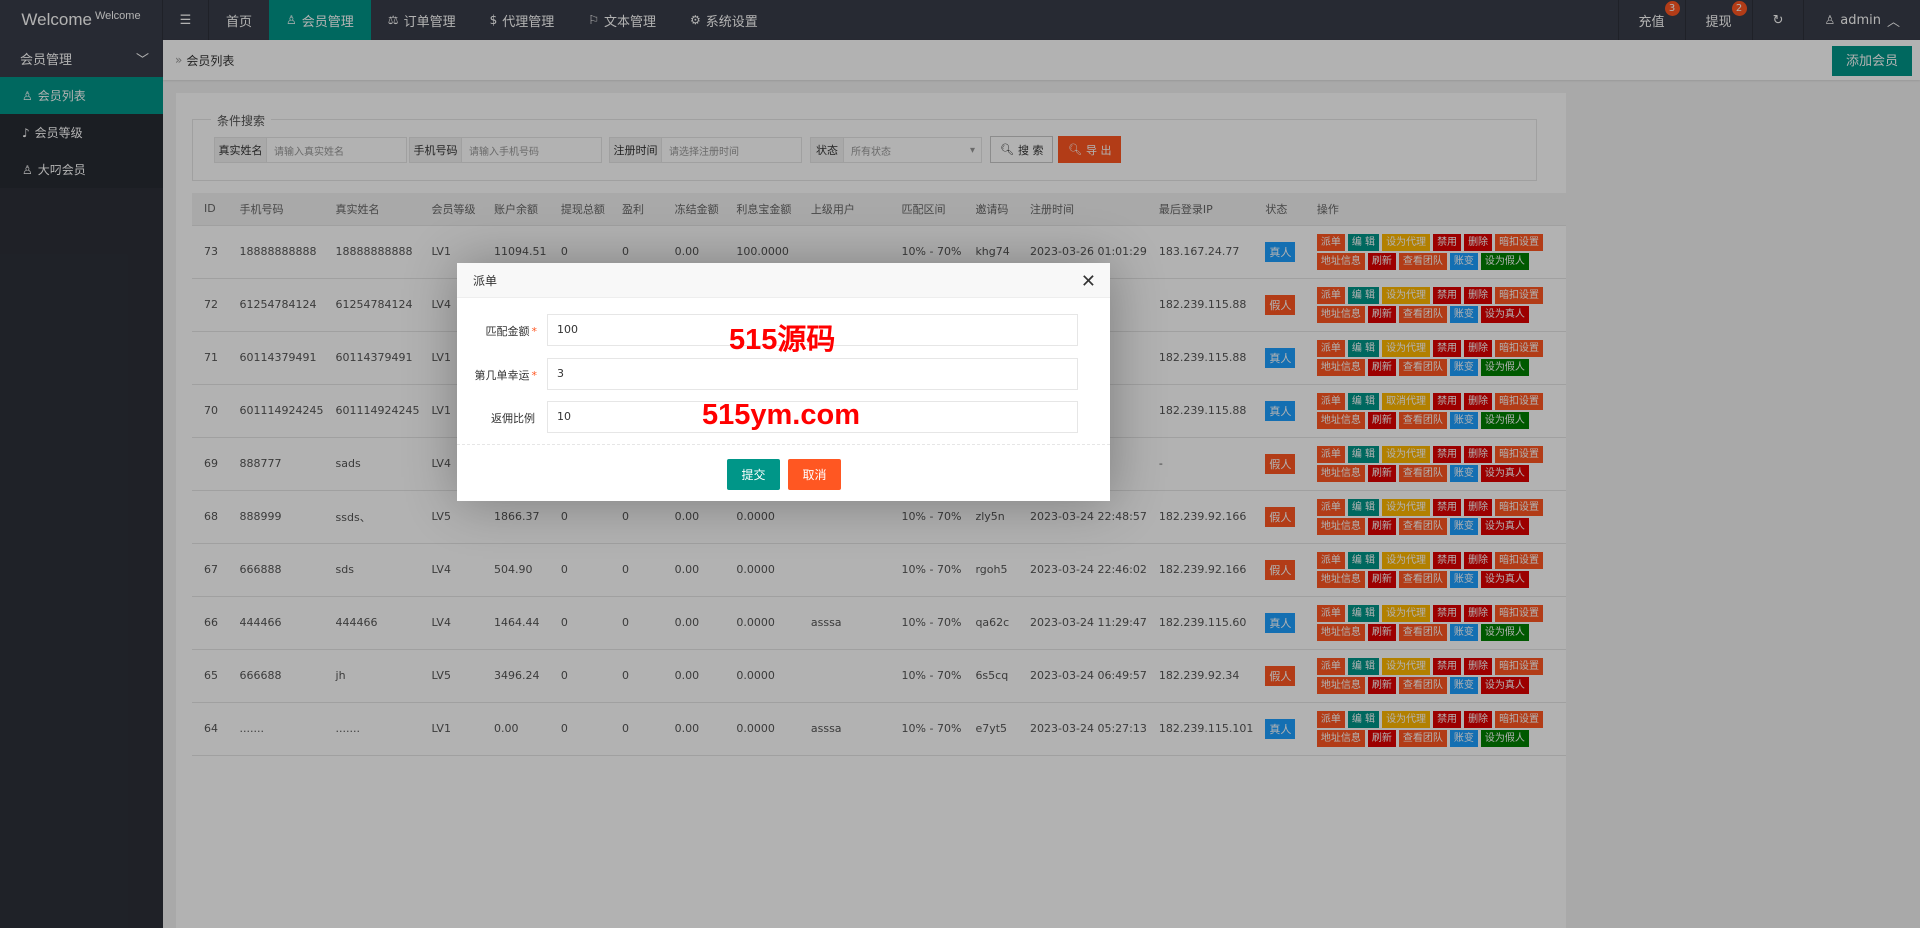 The image size is (1920, 928). What do you see at coordinates (1090, 149) in the screenshot?
I see `export-button: 🔍︎ 导 出` at bounding box center [1090, 149].